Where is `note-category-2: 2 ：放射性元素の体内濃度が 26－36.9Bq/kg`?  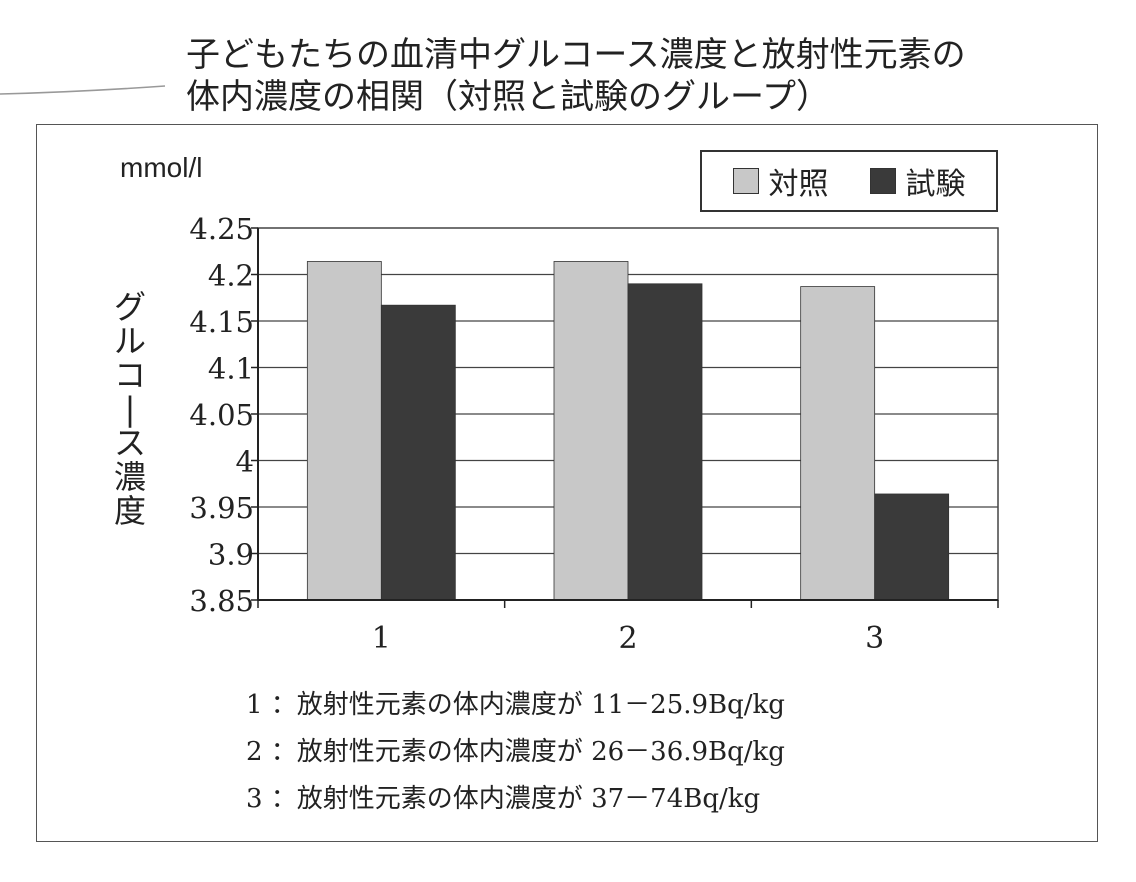
note-category-2: 2 ：放射性元素の体内濃度が 26－36.9Bq/kg is located at coordinates (515, 752).